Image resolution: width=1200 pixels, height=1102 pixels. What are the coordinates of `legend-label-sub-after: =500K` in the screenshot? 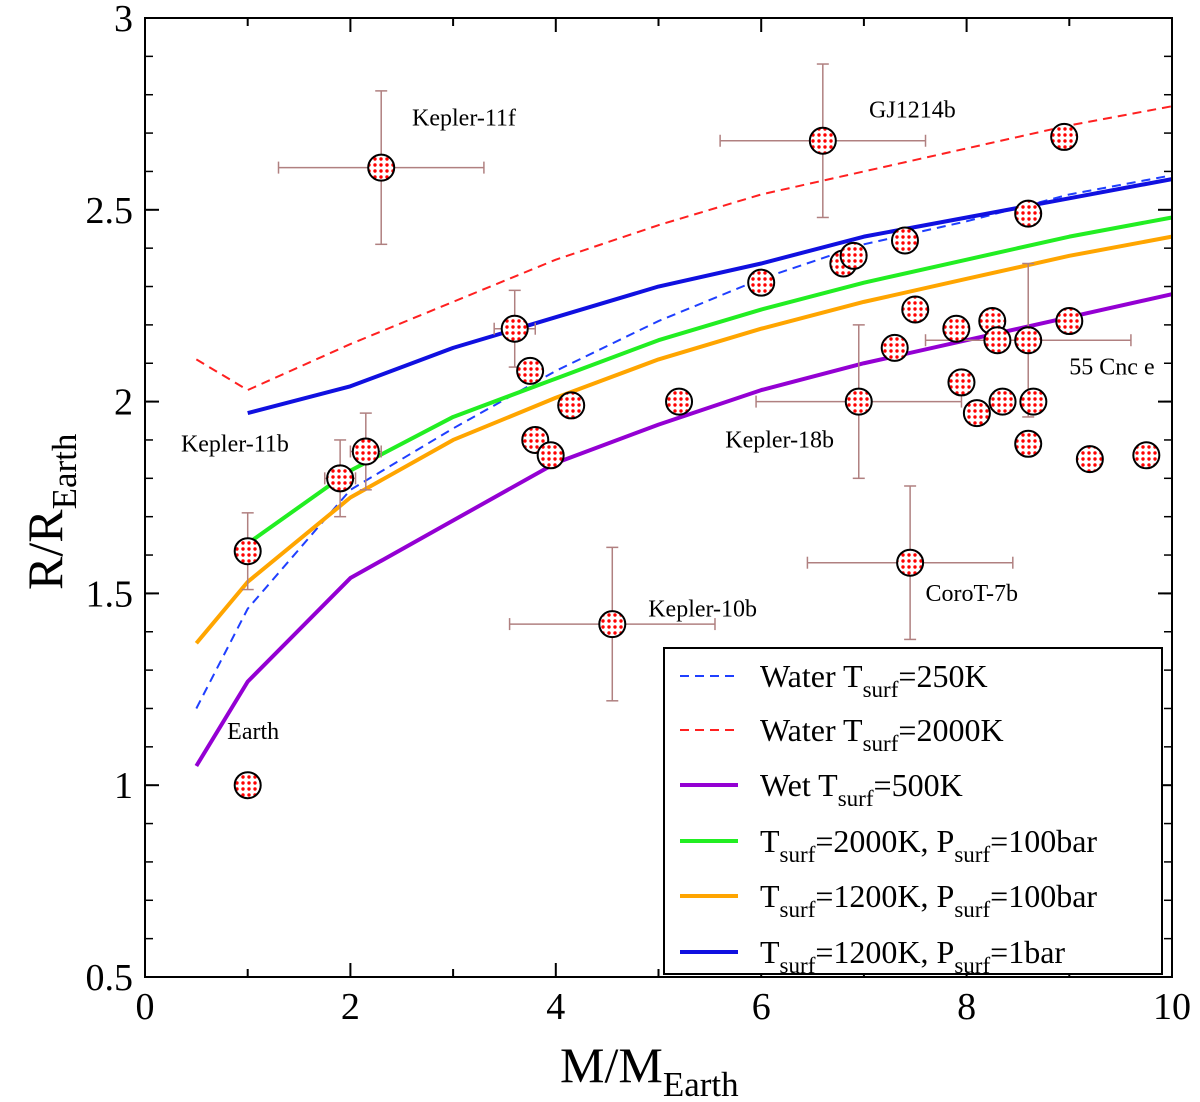 It's located at (918, 785).